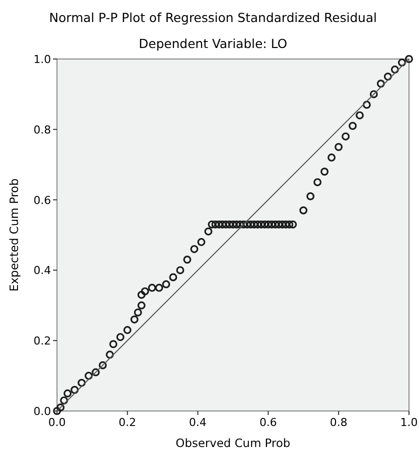 This screenshot has height=457, width=419. Describe the element at coordinates (339, 422) in the screenshot. I see `x-tick-label: 0.8` at that location.